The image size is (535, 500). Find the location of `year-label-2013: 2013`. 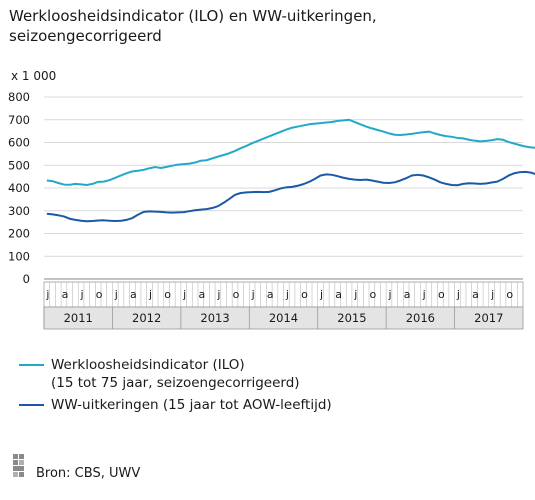

year-label-2013: 2013 is located at coordinates (214, 318).